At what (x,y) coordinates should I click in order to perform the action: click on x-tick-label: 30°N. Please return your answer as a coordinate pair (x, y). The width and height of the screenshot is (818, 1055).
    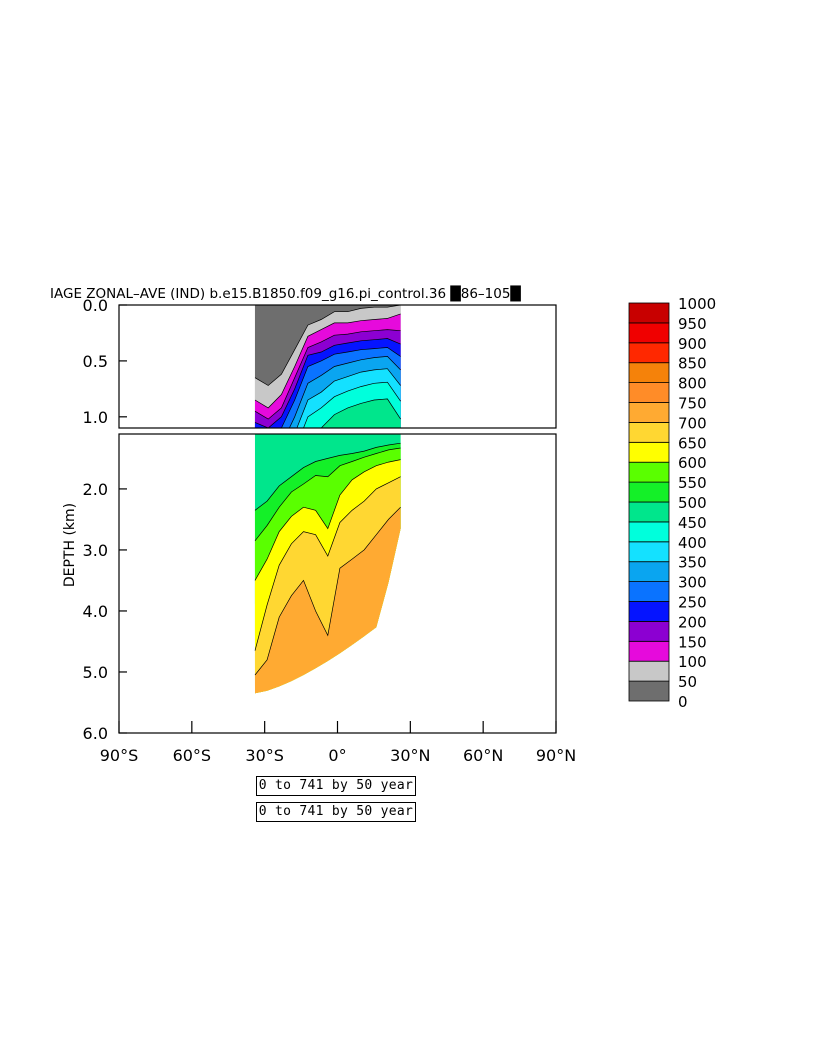
    Looking at the image, I should click on (410, 755).